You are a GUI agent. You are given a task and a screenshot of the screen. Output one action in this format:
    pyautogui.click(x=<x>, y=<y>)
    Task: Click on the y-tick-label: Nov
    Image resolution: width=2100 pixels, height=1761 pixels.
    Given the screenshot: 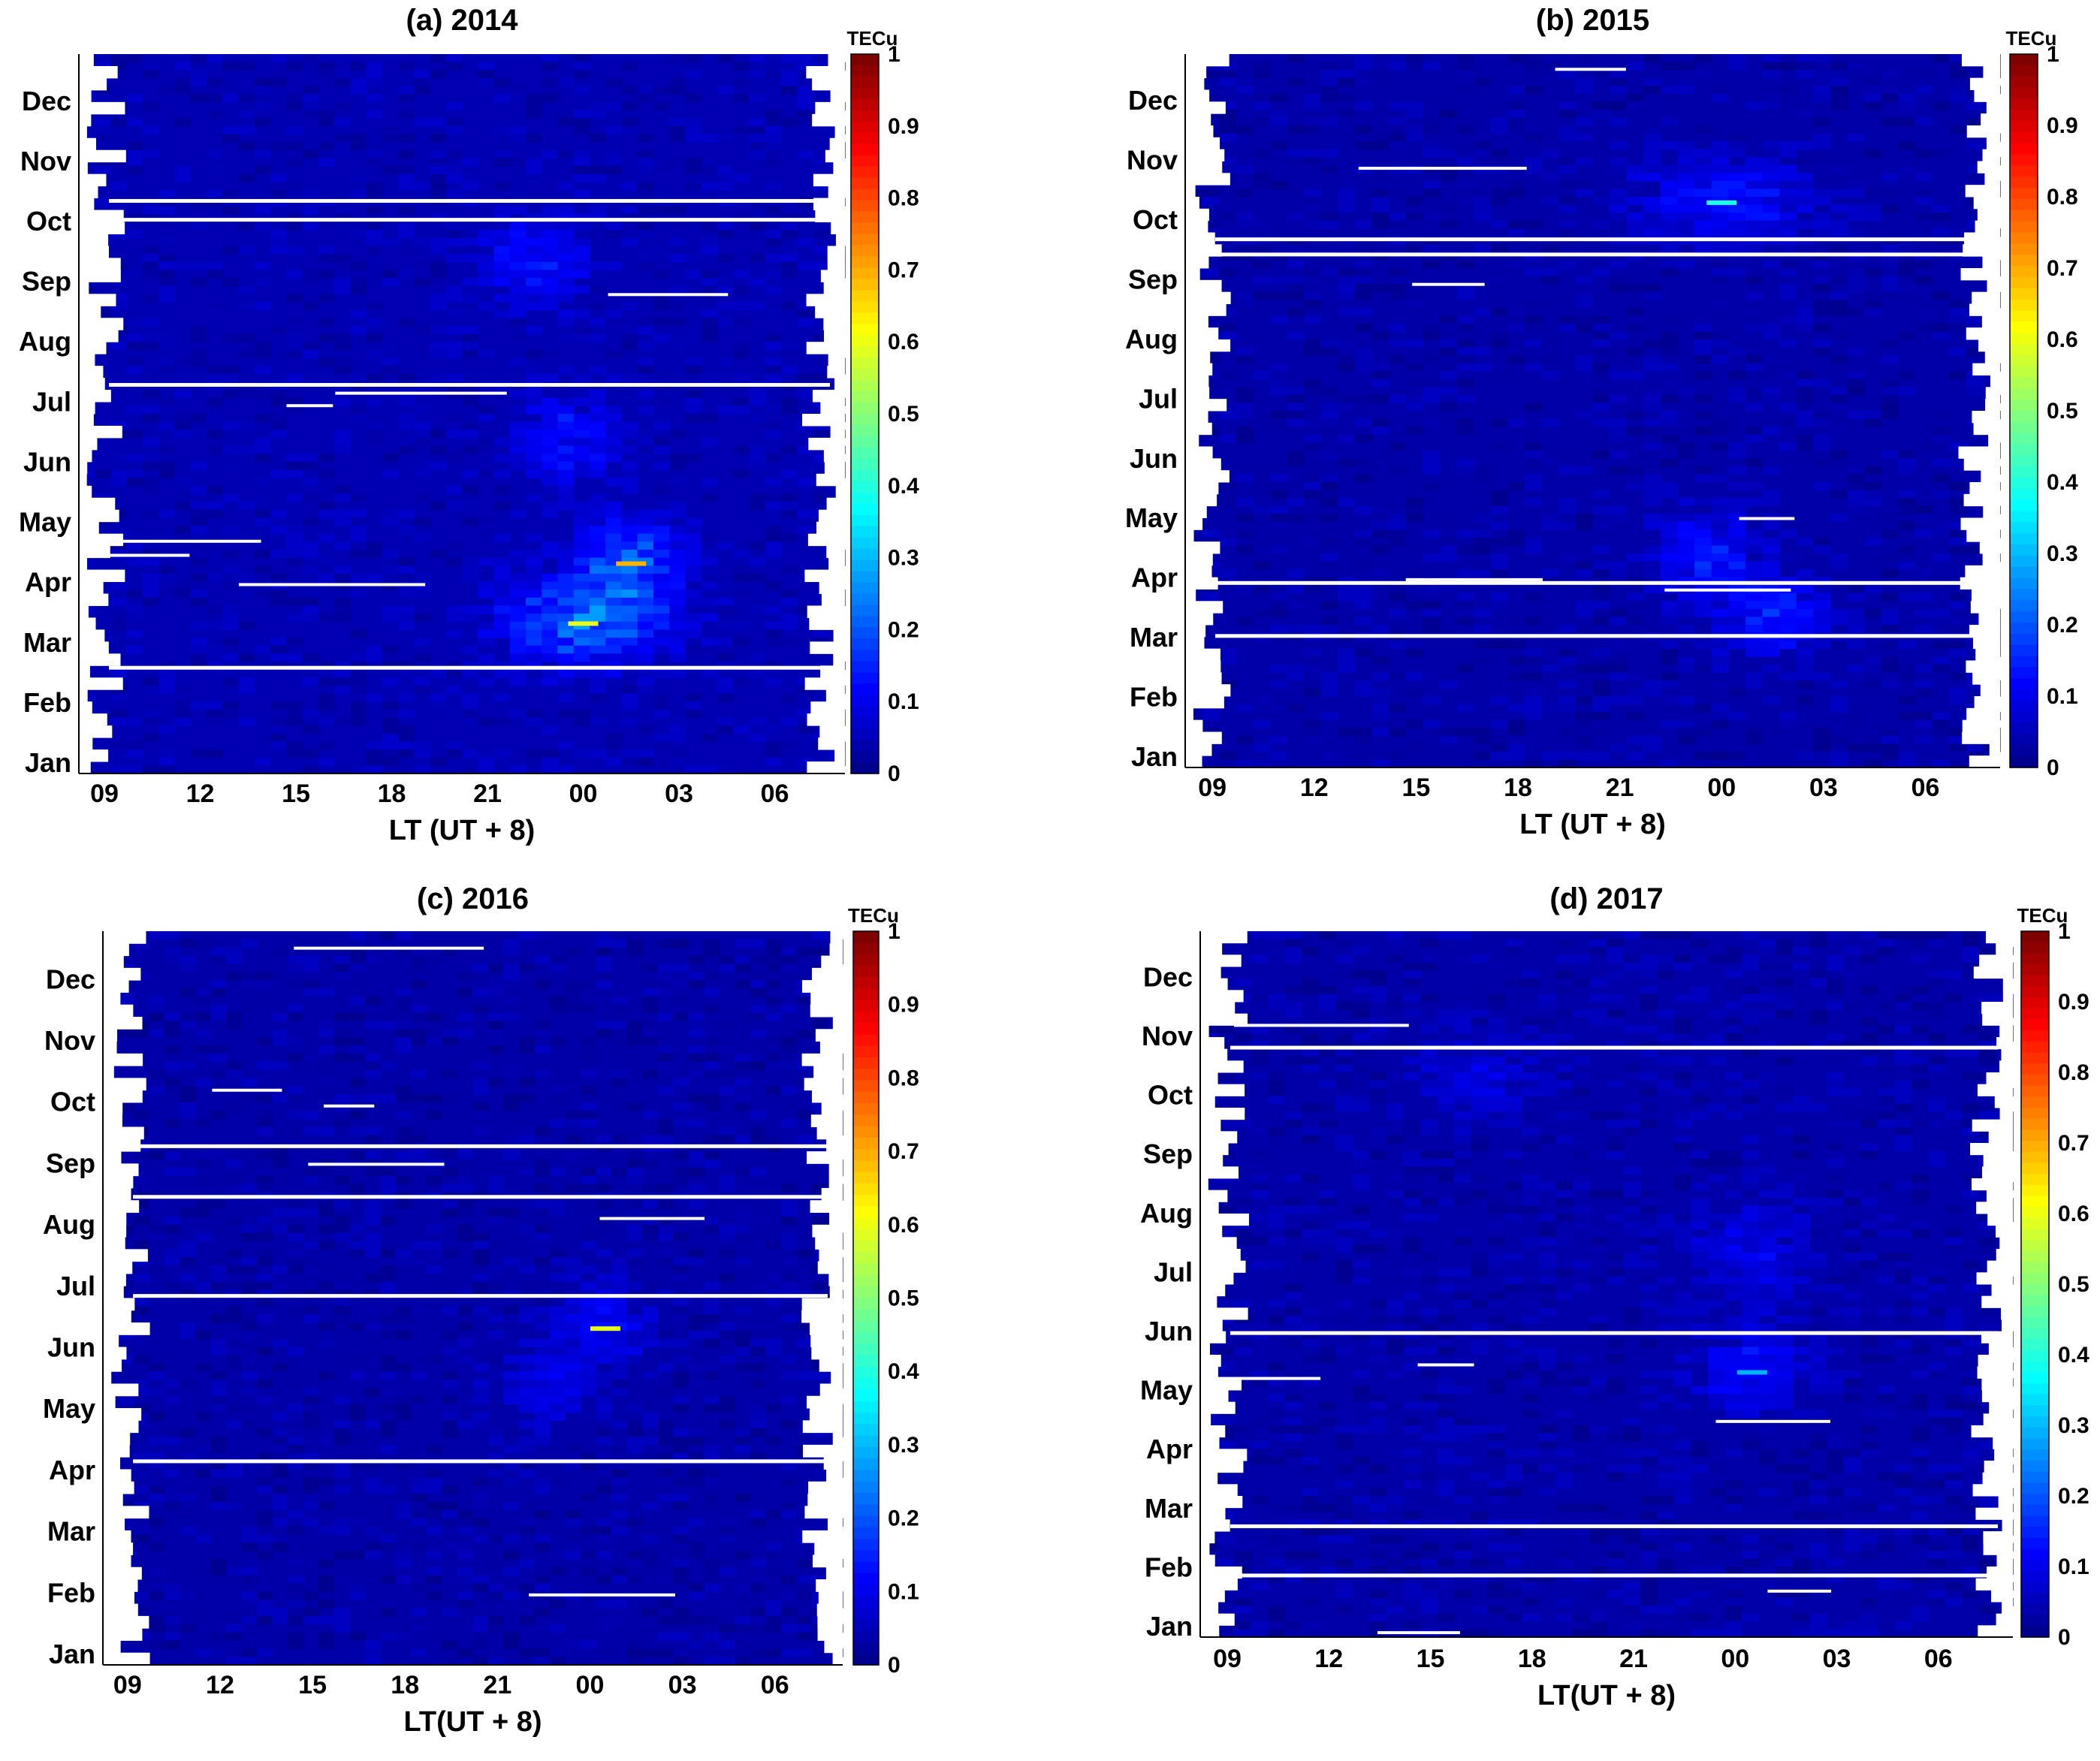 What is the action you would take?
    pyautogui.click(x=1152, y=160)
    